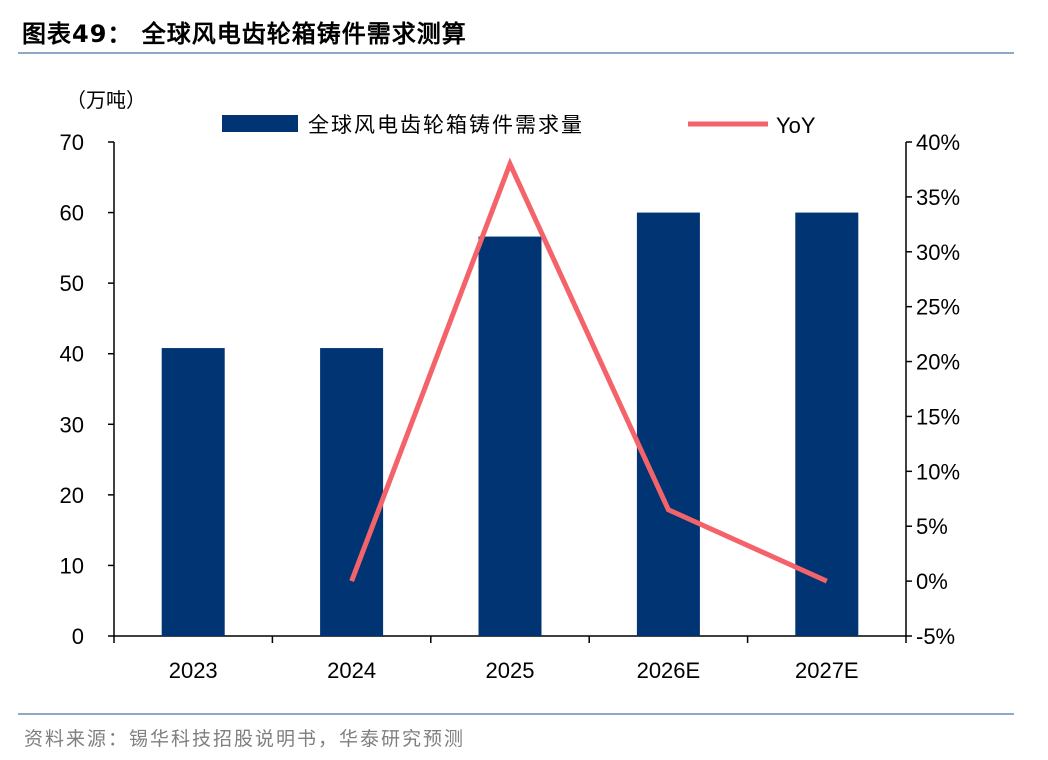 The width and height of the screenshot is (1048, 760). I want to click on right-tick-label: 40%, so click(938, 142).